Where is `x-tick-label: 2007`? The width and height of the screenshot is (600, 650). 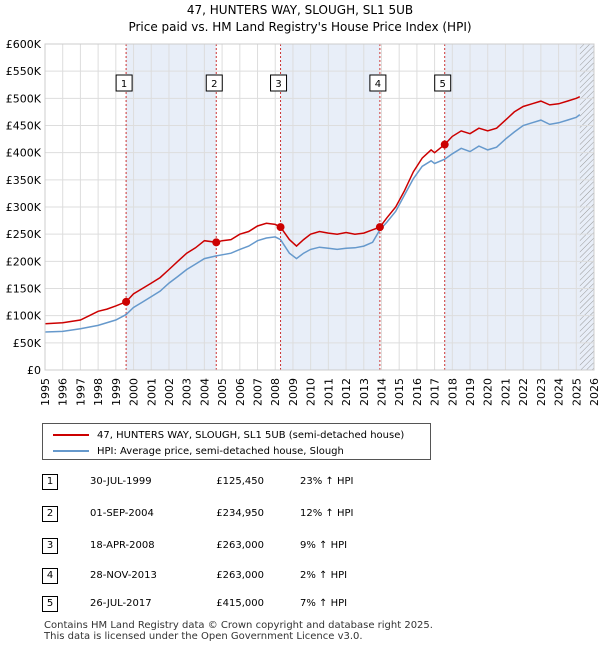
x-tick-label: 2007 is located at coordinates (258, 392).